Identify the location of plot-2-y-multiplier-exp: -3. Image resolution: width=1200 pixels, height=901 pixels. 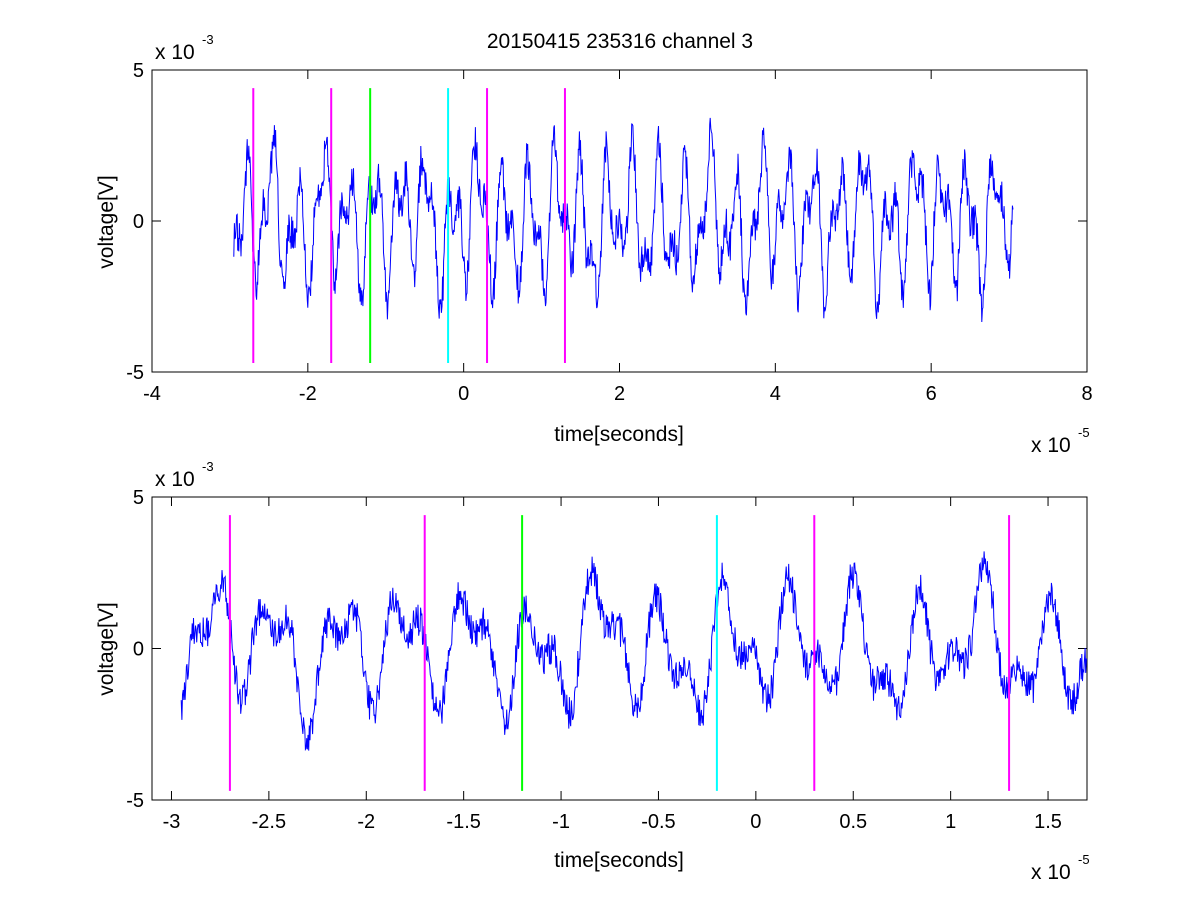
(208, 466).